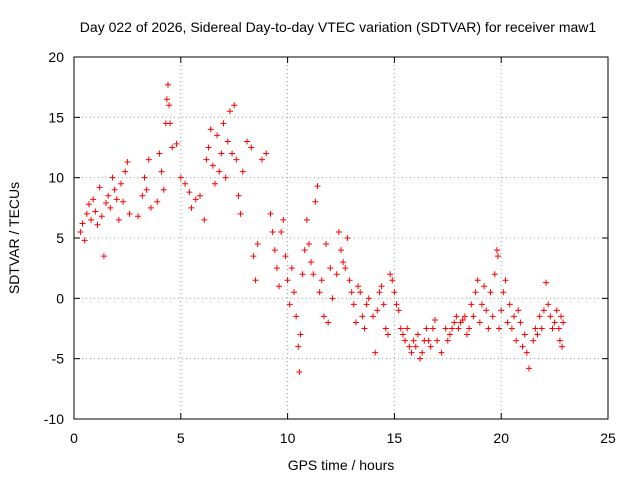  What do you see at coordinates (56, 117) in the screenshot?
I see `y-tick-label: 15` at bounding box center [56, 117].